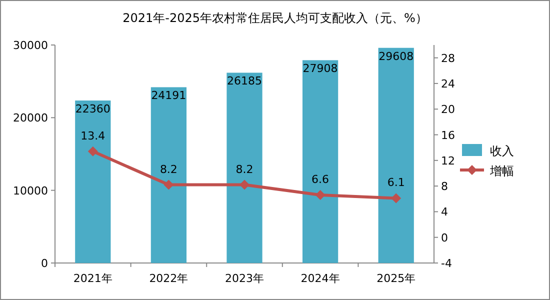  Describe the element at coordinates (501, 171) in the screenshot. I see `legend-label: 增幅` at that location.